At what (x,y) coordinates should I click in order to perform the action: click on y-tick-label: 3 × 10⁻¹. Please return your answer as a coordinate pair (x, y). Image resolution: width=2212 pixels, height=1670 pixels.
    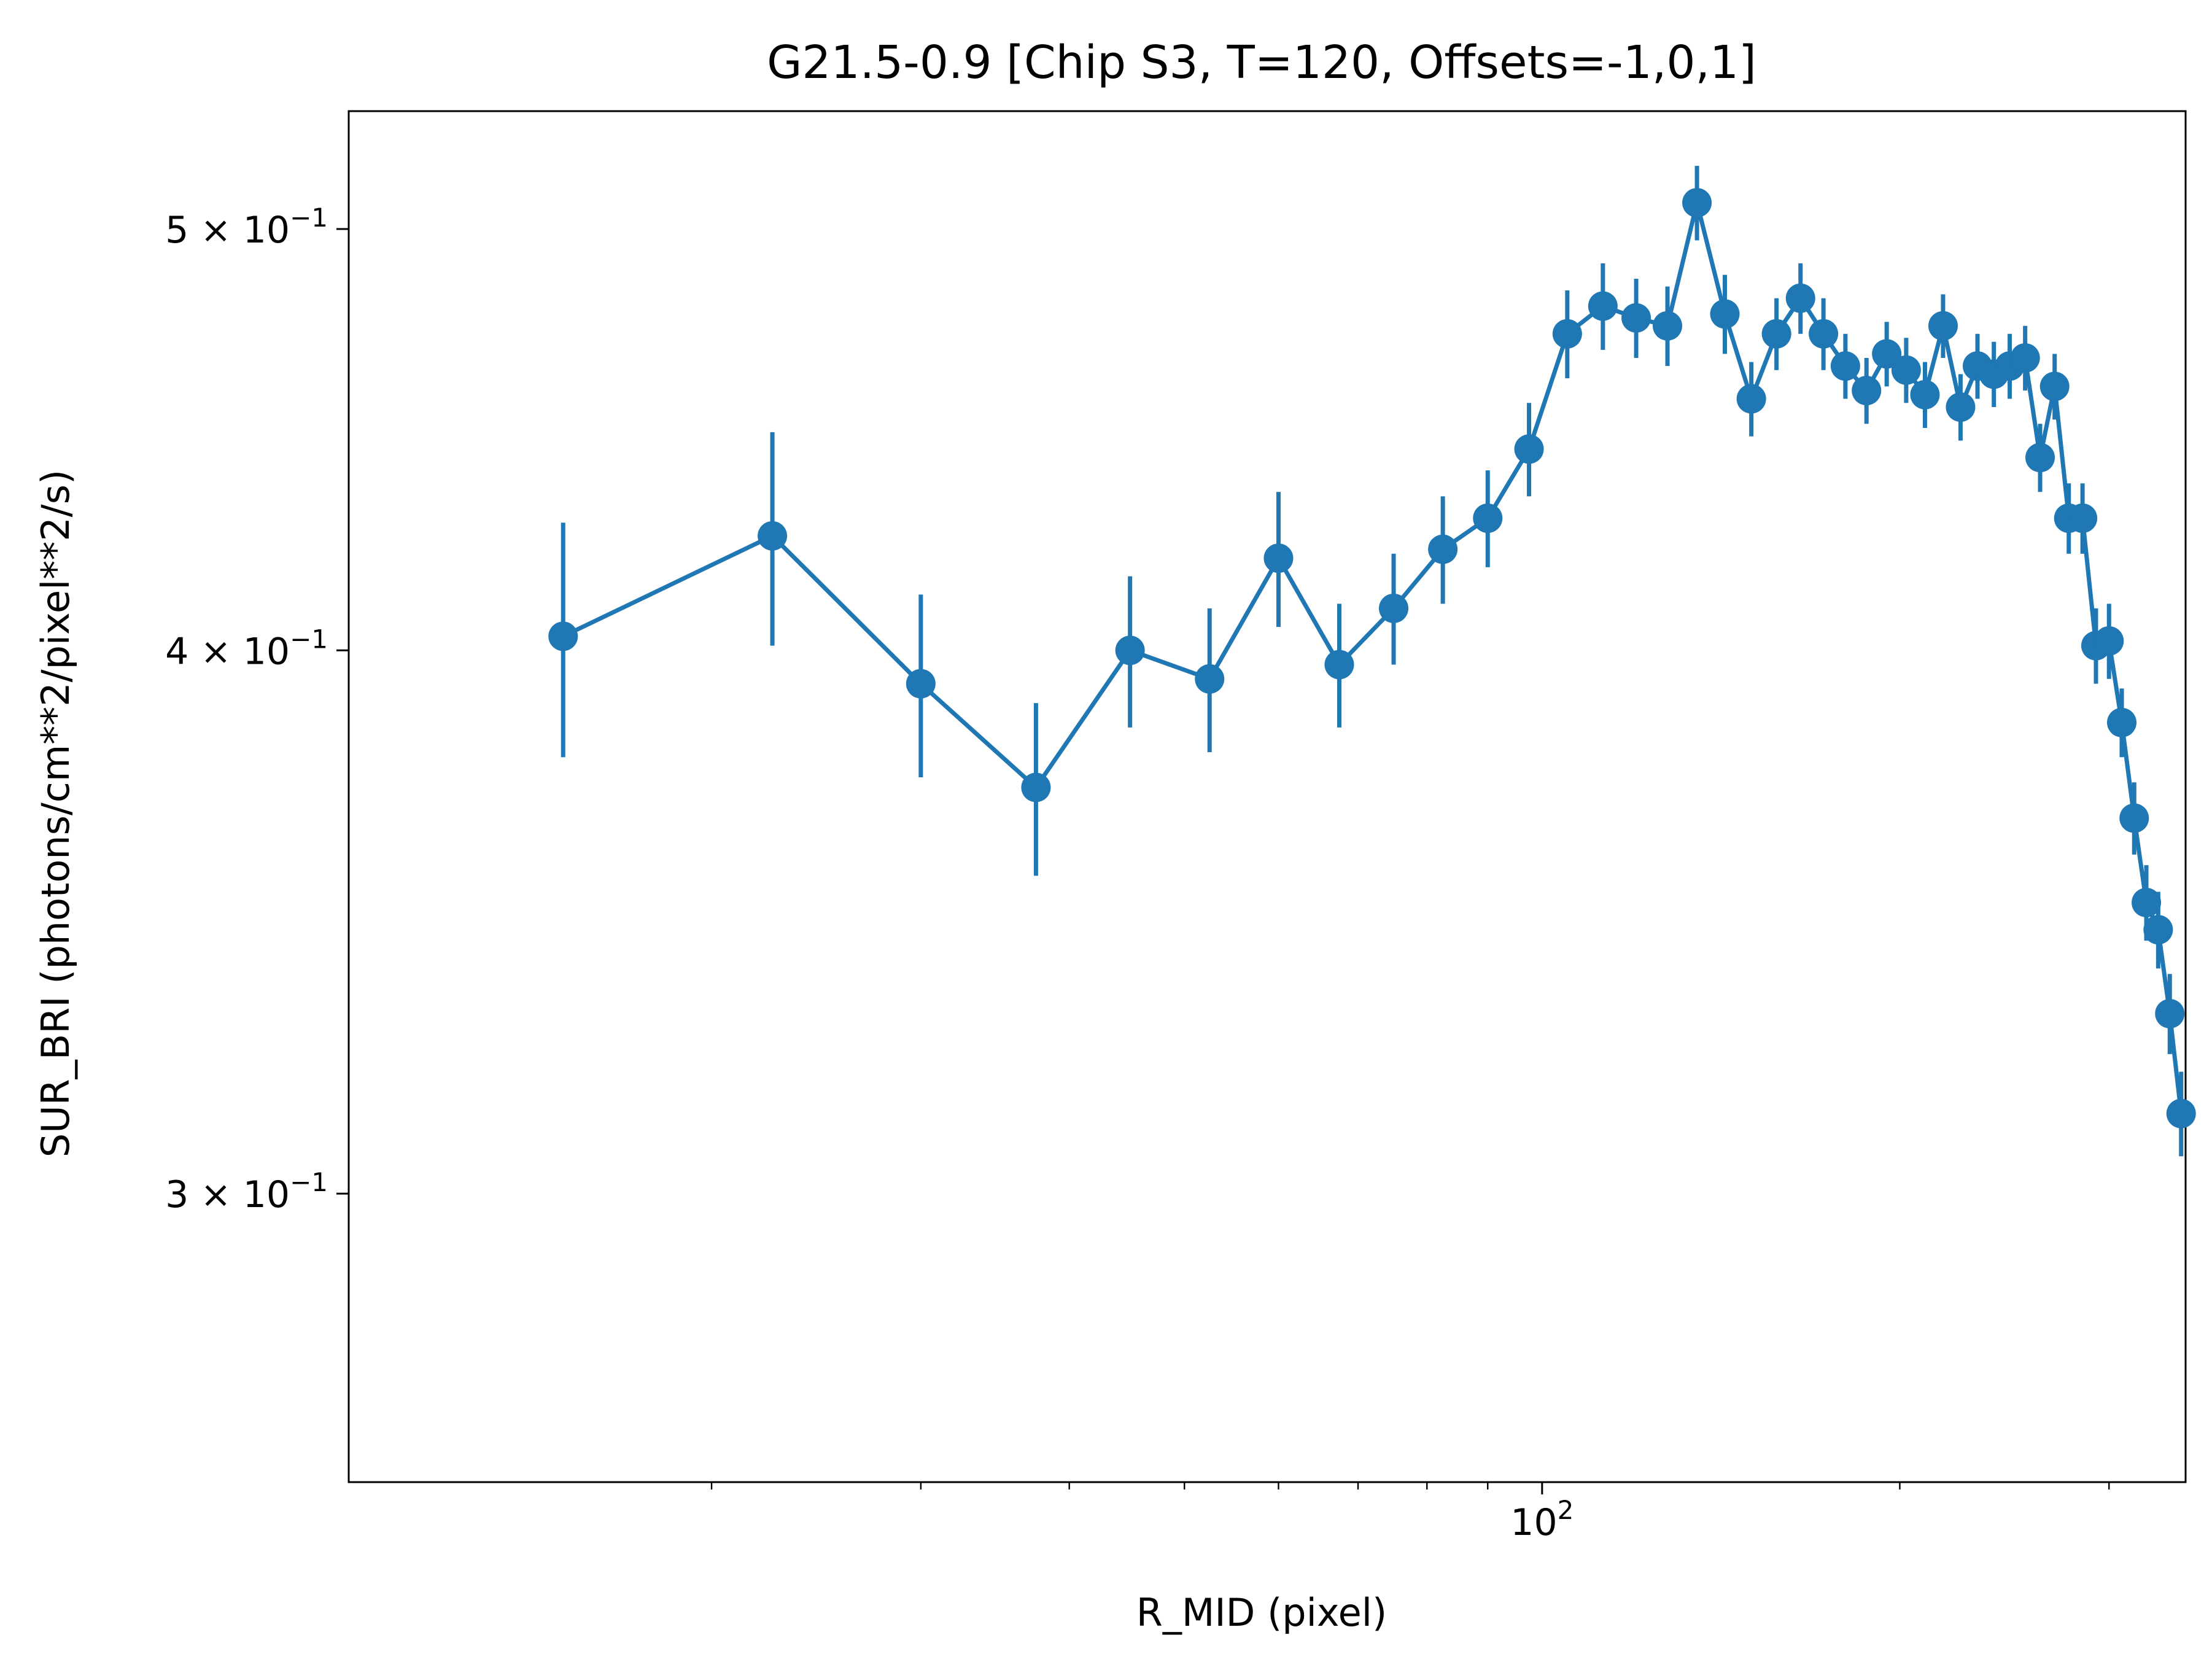
    Looking at the image, I should click on (246, 1191).